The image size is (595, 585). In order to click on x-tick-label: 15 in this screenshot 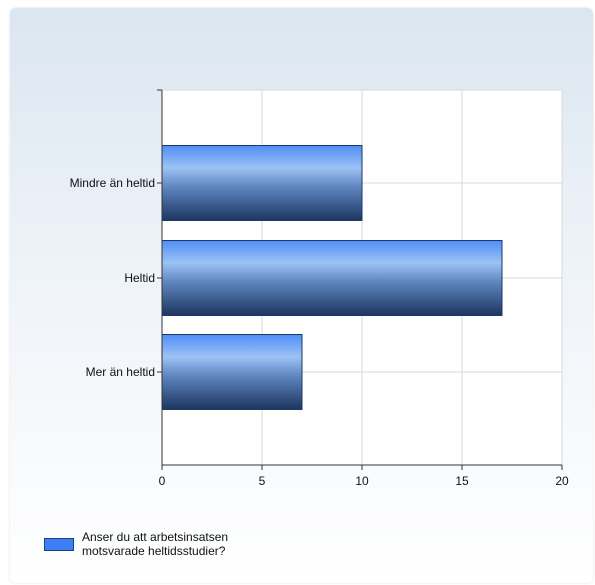, I will do `click(462, 481)`.